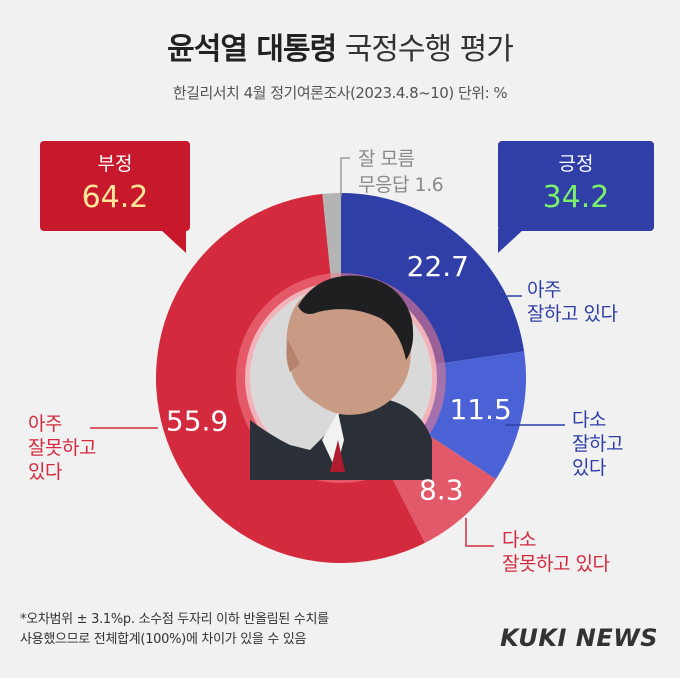 The width and height of the screenshot is (680, 678). Describe the element at coordinates (197, 420) in the screenshot. I see `slice-value-very-bad: 55.9` at that location.